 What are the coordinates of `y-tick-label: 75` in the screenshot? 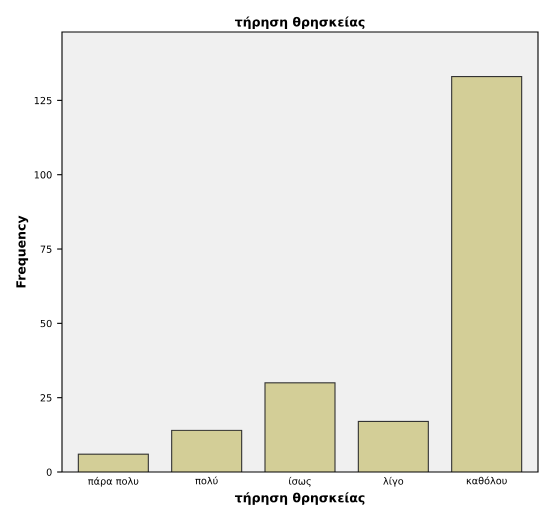 It's located at (46, 249).